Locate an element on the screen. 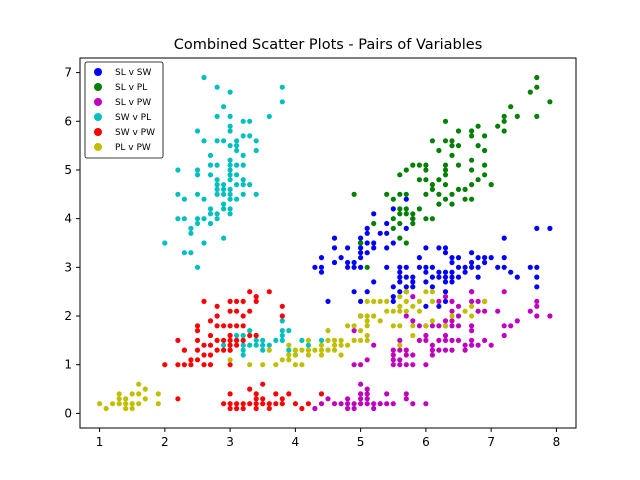 The image size is (640, 480). y-tick-label: 5 is located at coordinates (68, 170).